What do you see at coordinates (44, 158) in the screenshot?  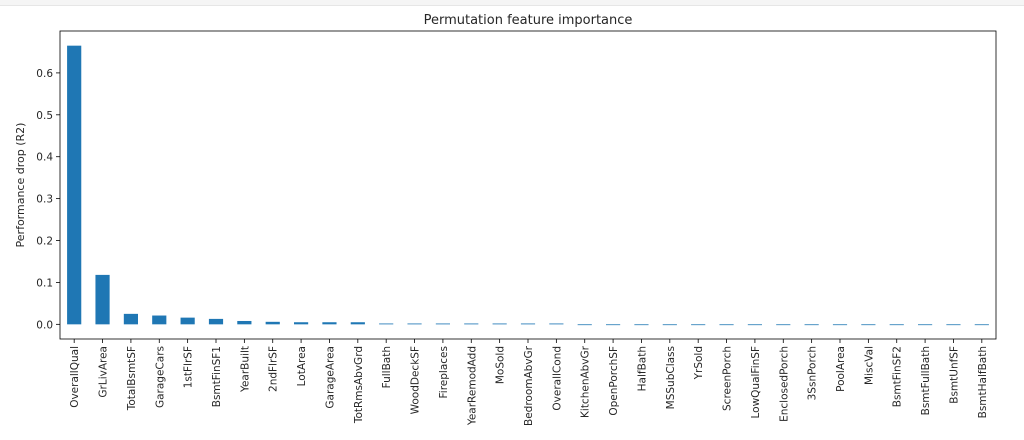 I see `y-tick-label: 0.4` at bounding box center [44, 158].